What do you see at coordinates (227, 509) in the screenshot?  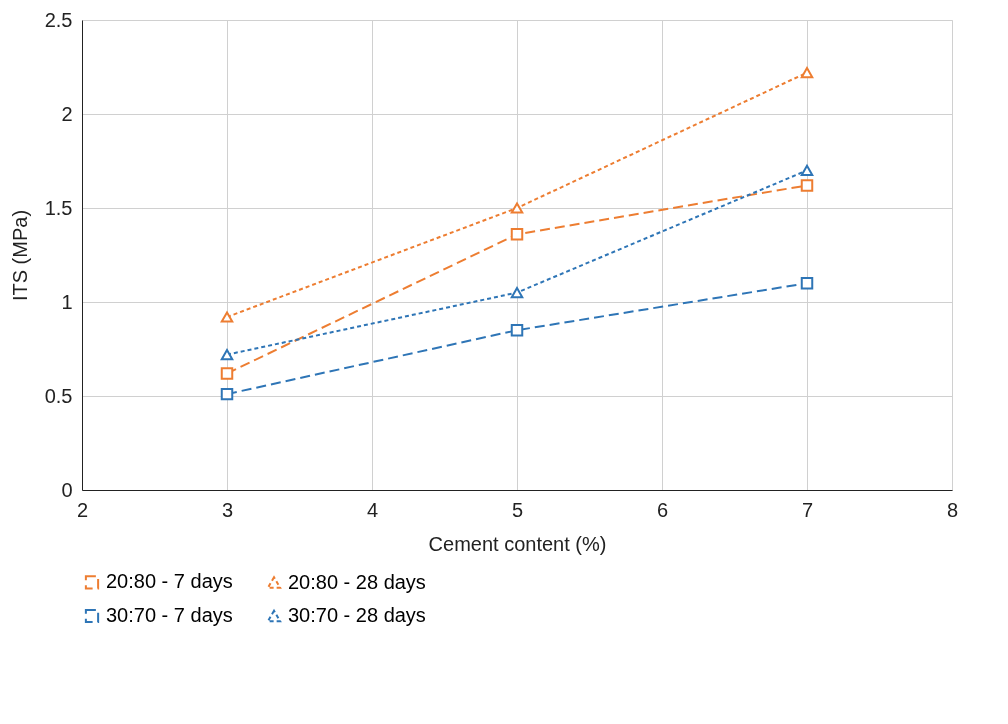 I see `x-tick-label: 3` at bounding box center [227, 509].